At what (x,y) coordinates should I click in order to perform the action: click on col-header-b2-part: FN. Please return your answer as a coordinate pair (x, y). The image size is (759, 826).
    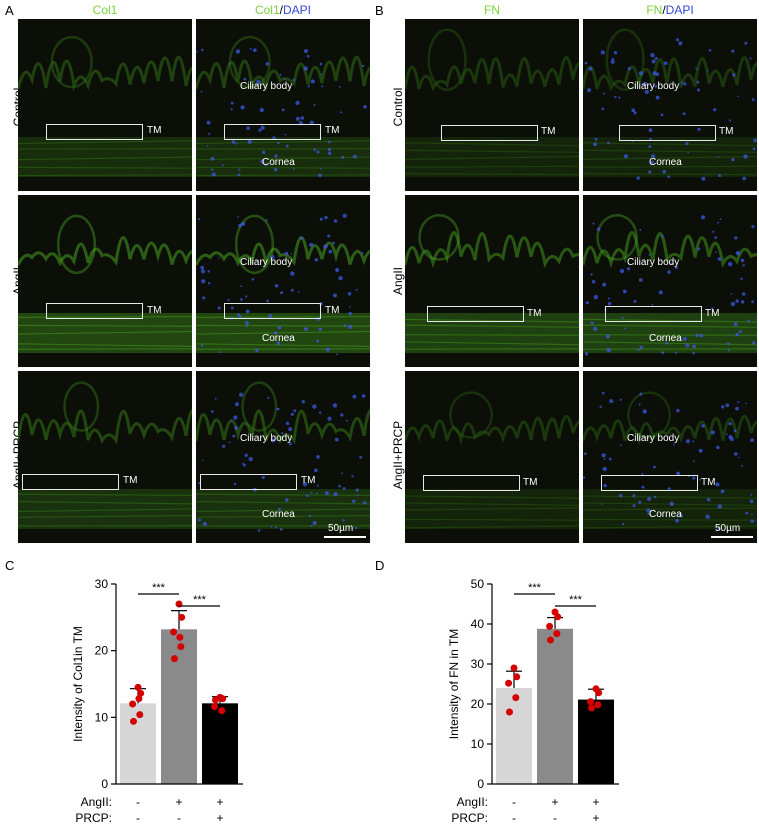
    Looking at the image, I should click on (654, 10).